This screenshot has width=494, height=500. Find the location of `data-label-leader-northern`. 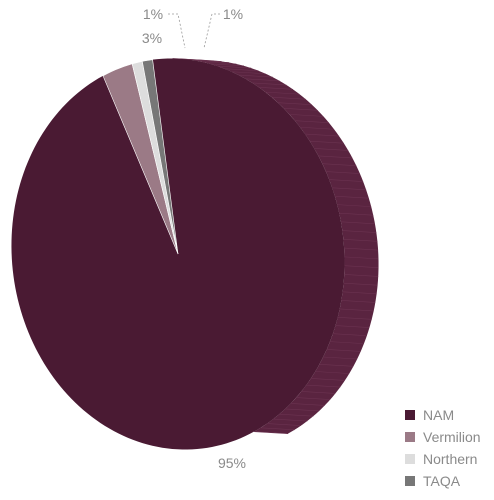

data-label-leader-northern is located at coordinates (177, 31).